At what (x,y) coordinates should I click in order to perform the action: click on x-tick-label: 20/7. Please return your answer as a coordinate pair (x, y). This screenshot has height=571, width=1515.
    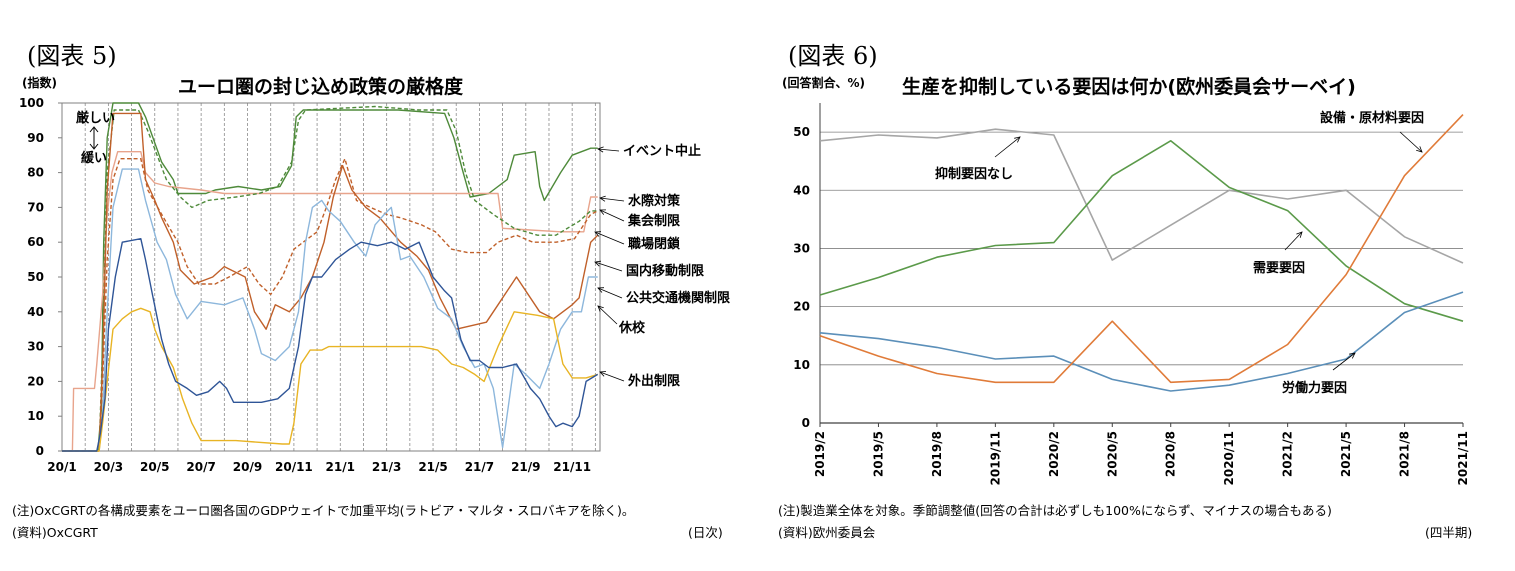
    Looking at the image, I should click on (200, 467).